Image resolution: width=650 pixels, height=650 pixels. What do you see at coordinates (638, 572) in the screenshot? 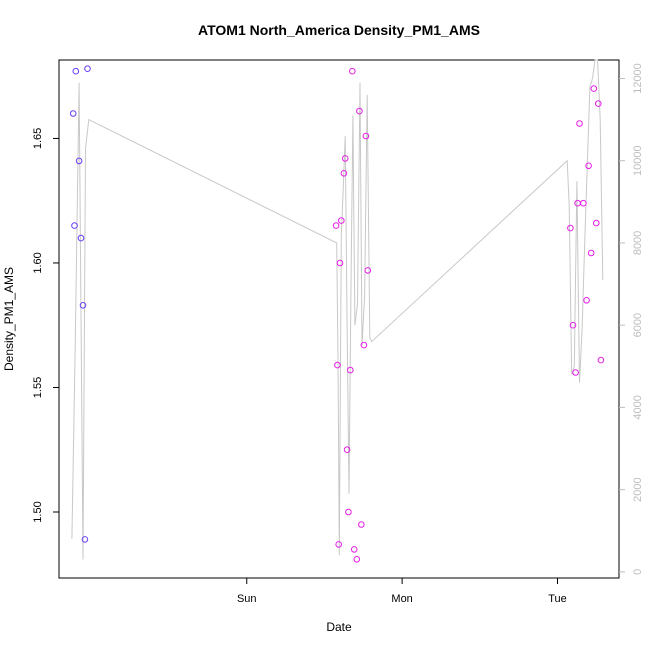
I see `y2-tick-label: 0` at bounding box center [638, 572].